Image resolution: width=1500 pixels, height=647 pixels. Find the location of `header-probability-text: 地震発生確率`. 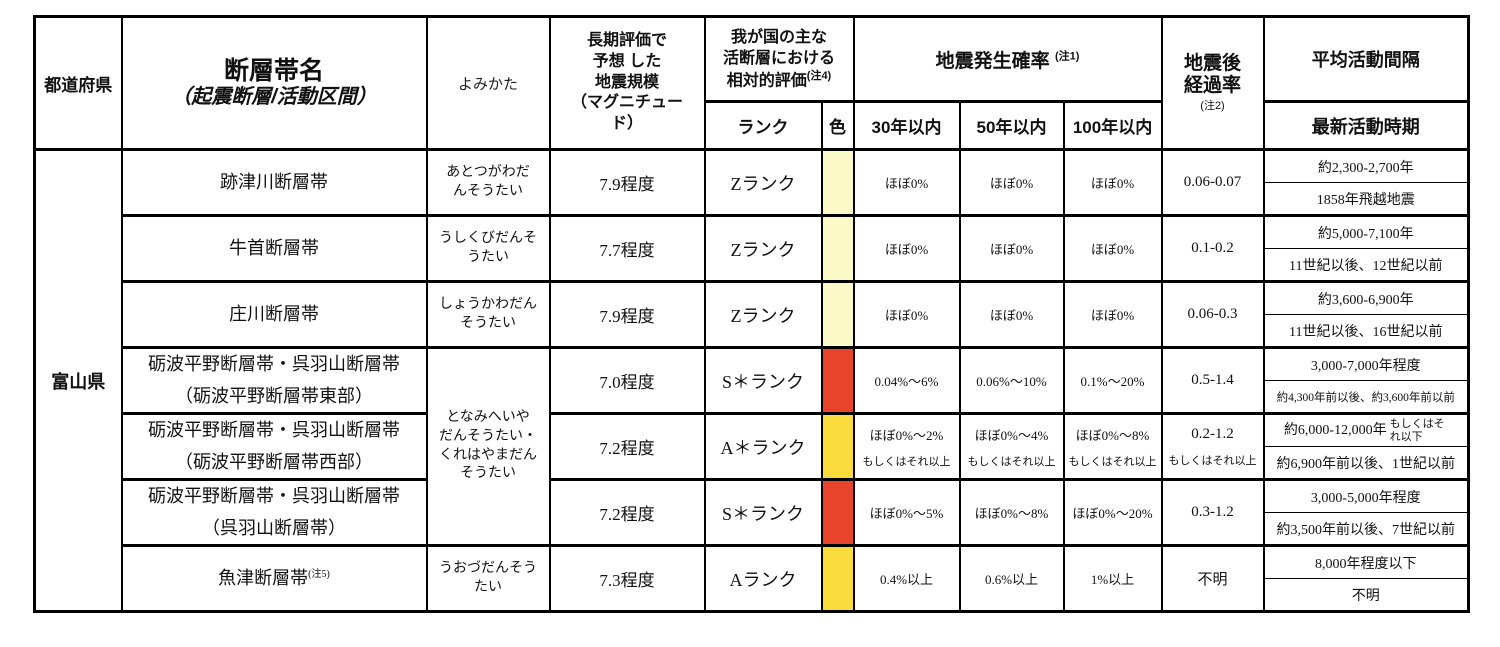

header-probability-text: 地震発生確率 is located at coordinates (992, 61).